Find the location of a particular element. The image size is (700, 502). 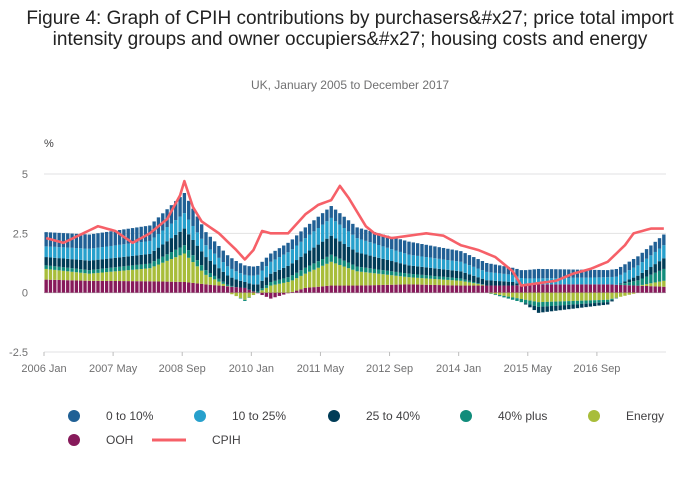

x-tick-label: 2010 Jan is located at coordinates (251, 369).